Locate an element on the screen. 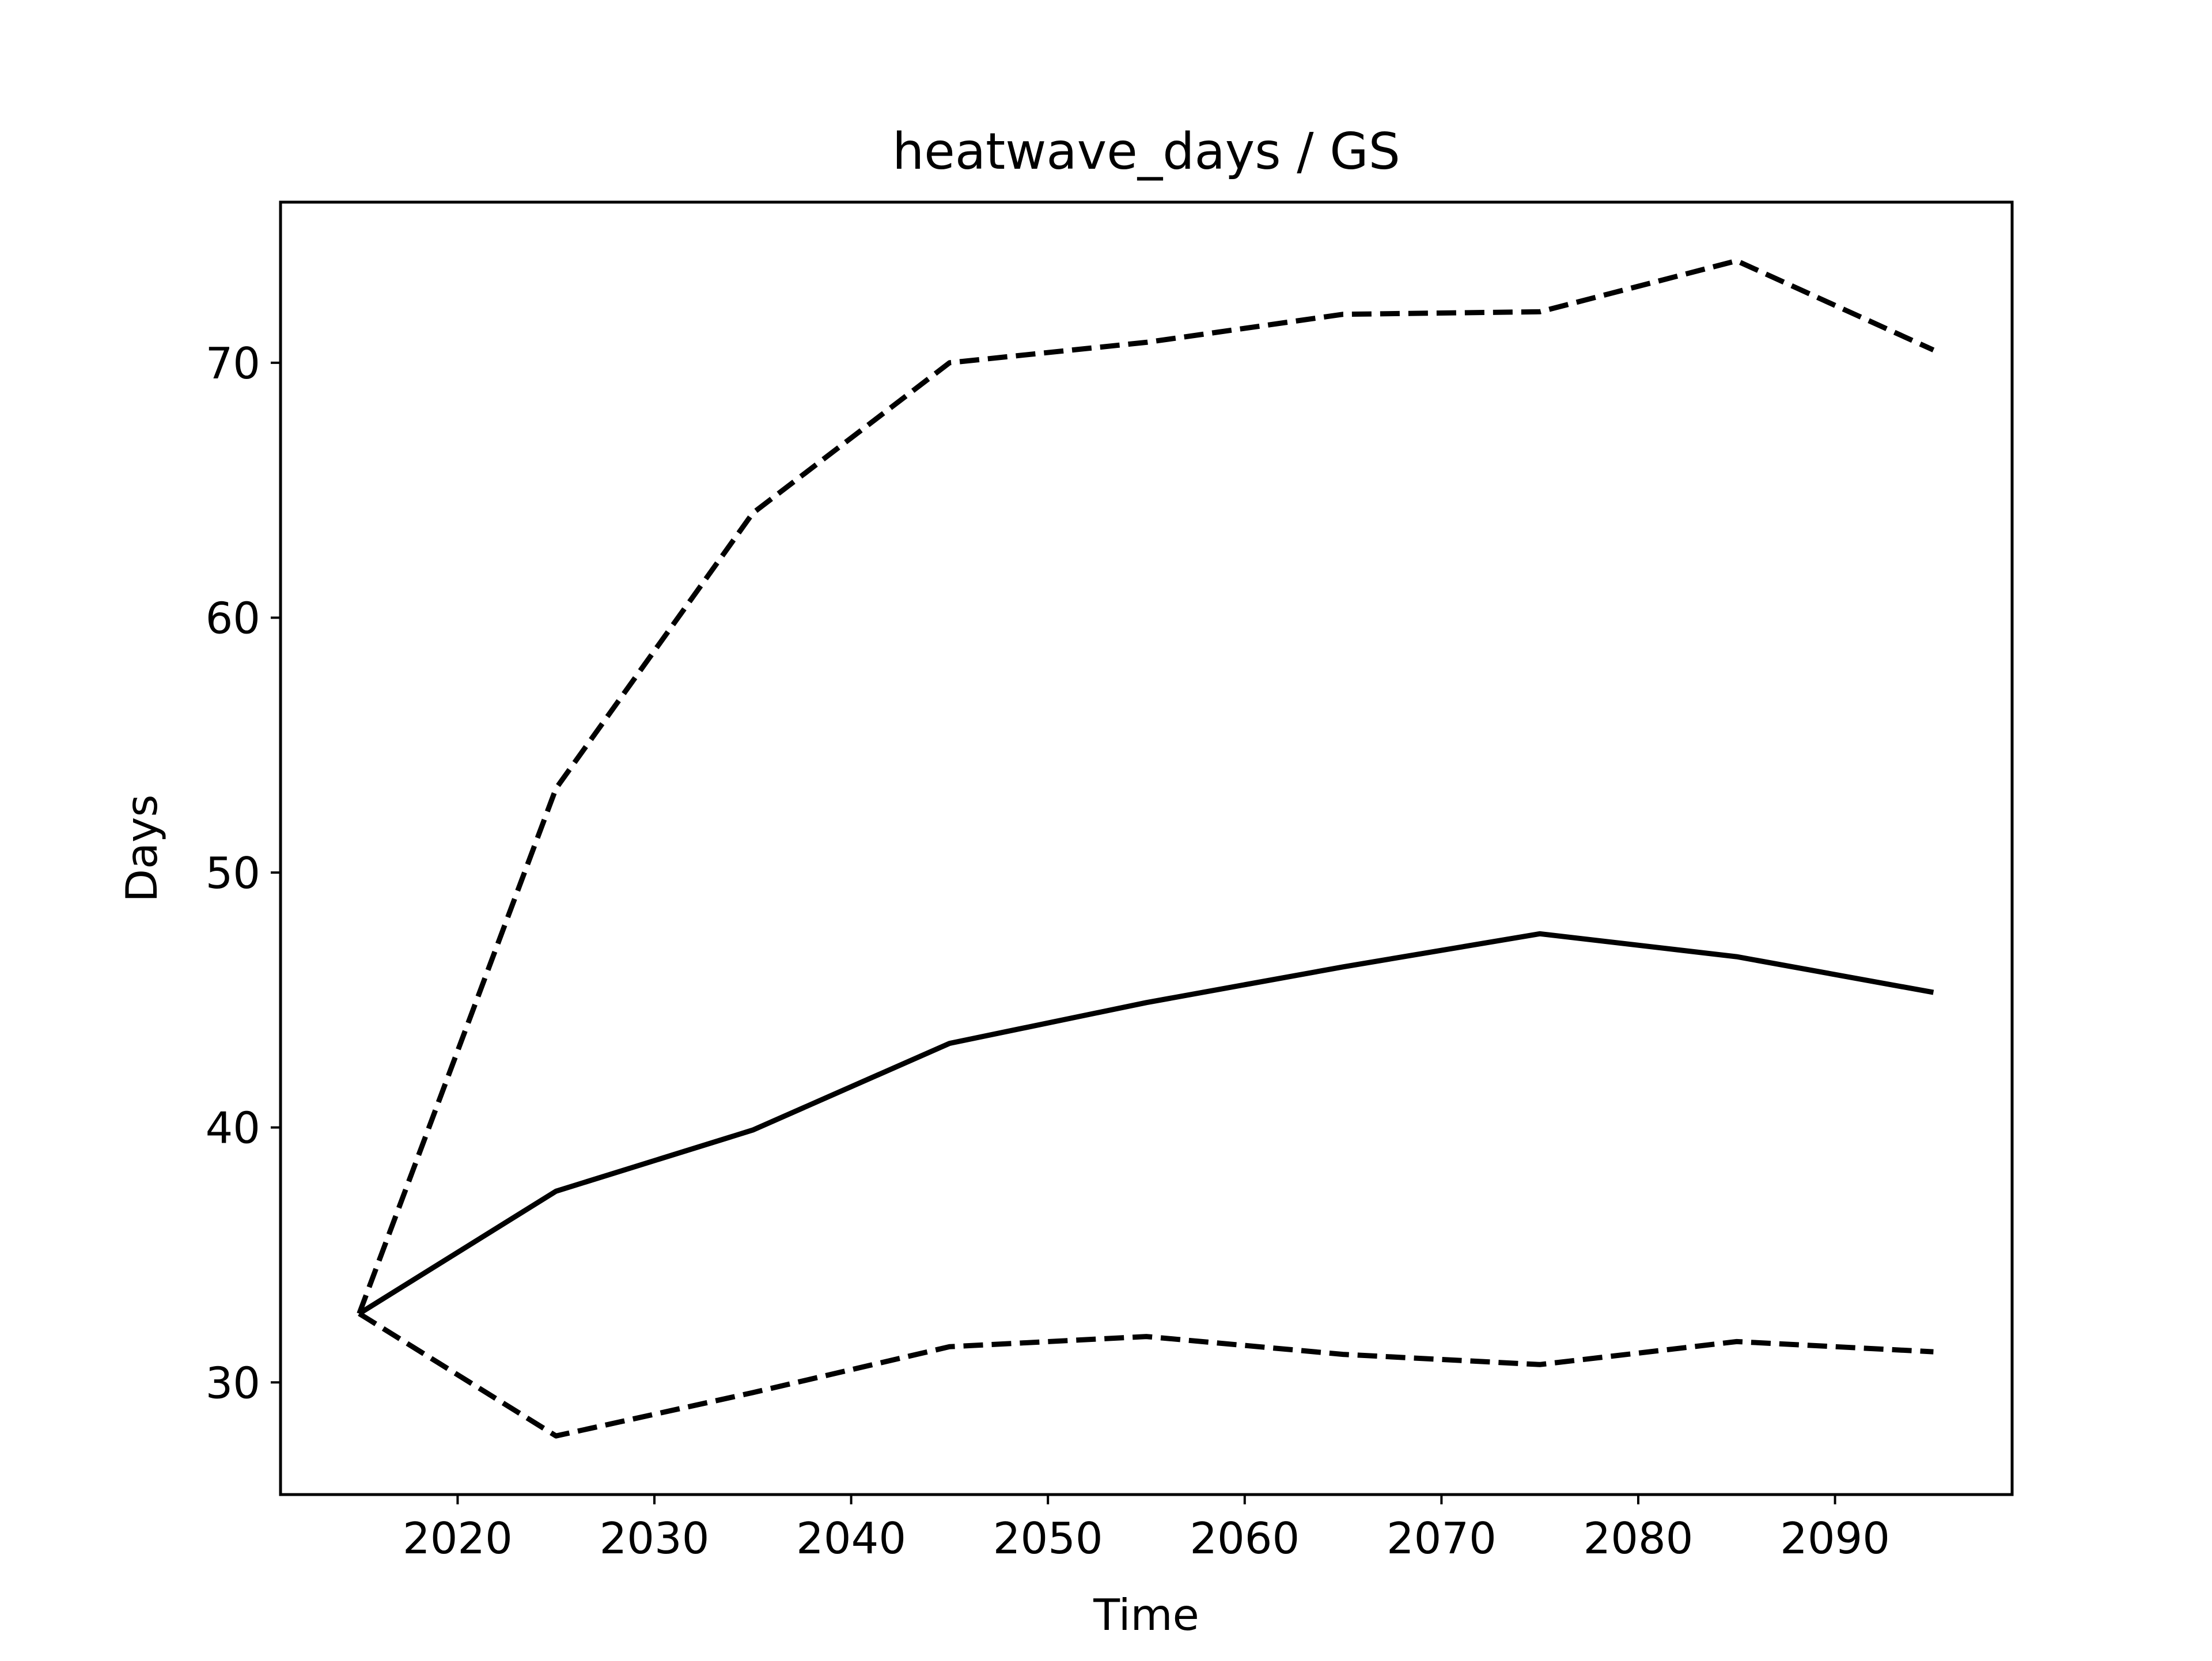 The image size is (2212, 1661). y-tick-label: 30 is located at coordinates (233, 1382).